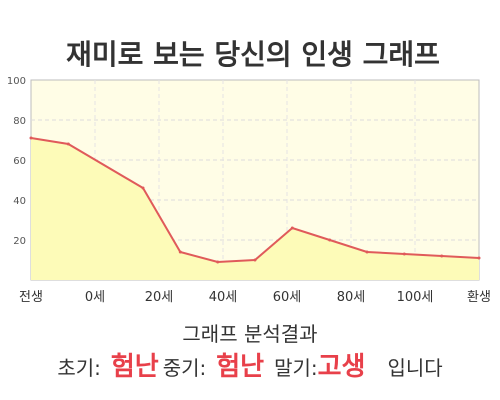  I want to click on result-summary: 초기: 험난 중기: 험난 말기:고생 입니다, so click(250, 364).